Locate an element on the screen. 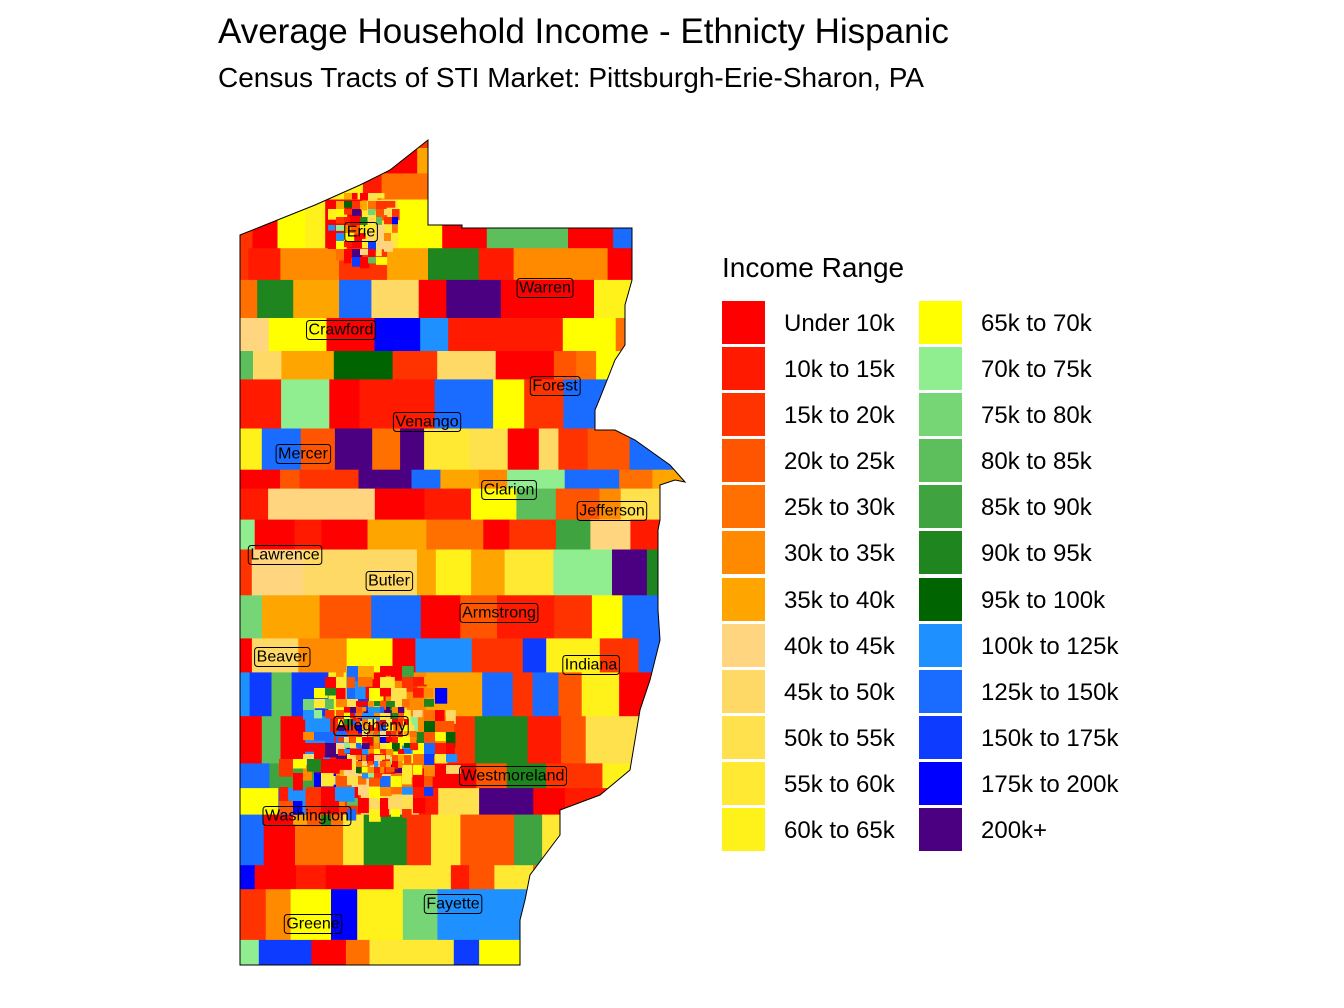 This screenshot has width=1344, height=1008. county-label-beaver: Beaver is located at coordinates (282, 657).